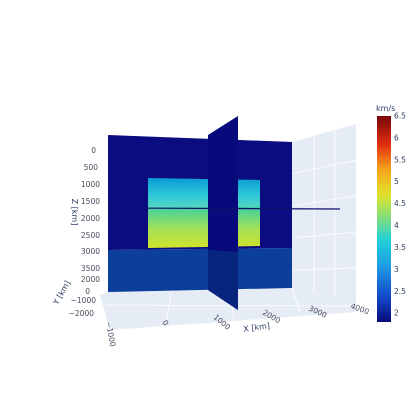 The height and width of the screenshot is (415, 415). I want to click on z-tick-label: 1000, so click(90, 184).